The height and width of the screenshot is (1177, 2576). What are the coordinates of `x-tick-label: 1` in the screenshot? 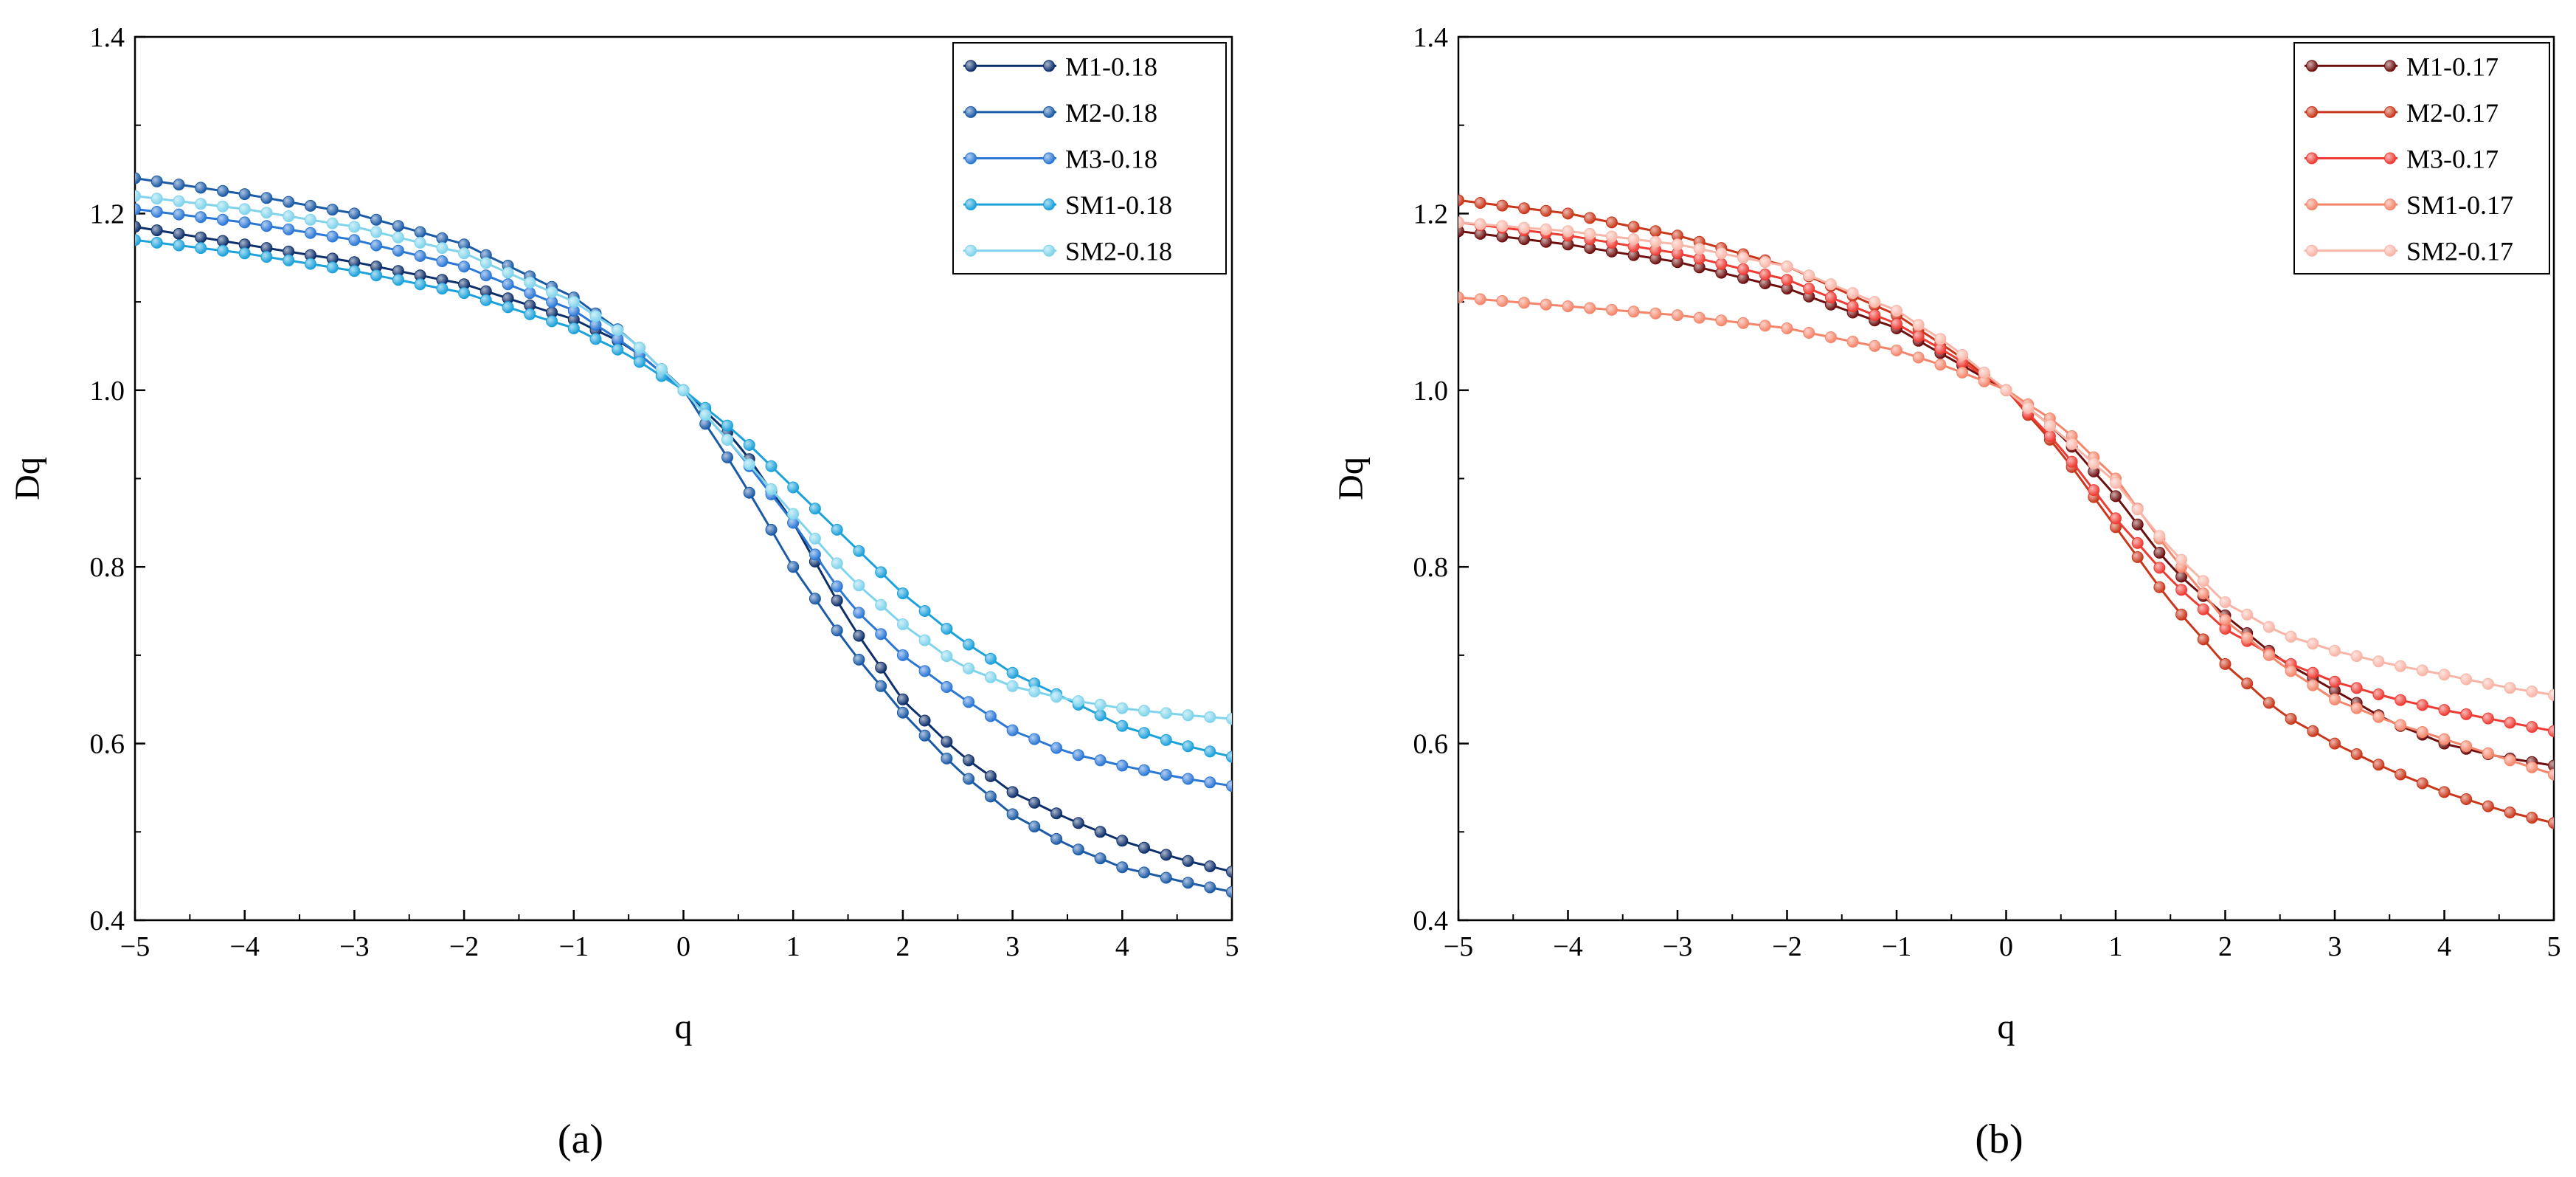 It's located at (2116, 946).